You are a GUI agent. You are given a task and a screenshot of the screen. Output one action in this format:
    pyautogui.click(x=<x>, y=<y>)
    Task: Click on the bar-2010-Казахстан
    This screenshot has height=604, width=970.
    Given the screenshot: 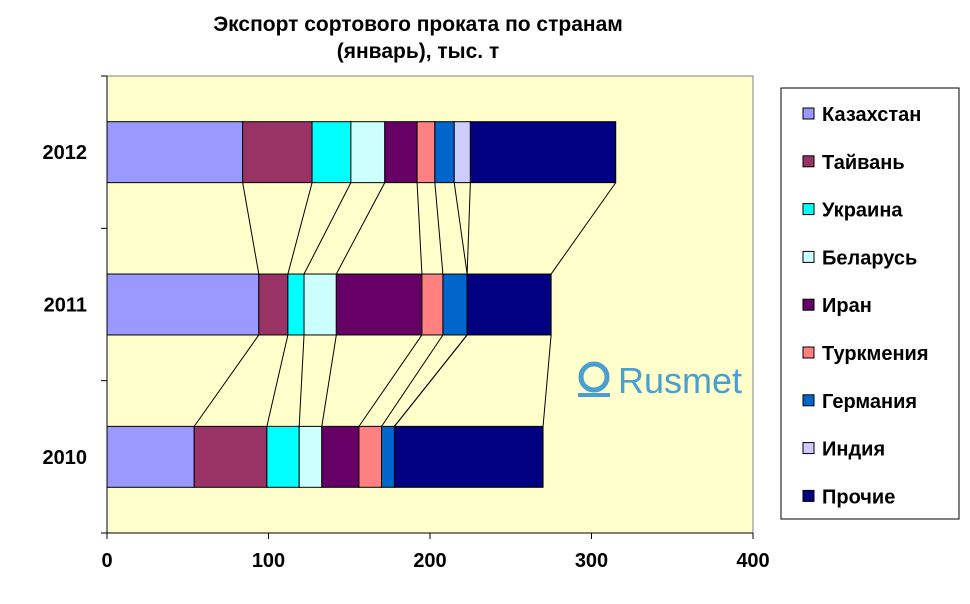 What is the action you would take?
    pyautogui.click(x=150, y=456)
    